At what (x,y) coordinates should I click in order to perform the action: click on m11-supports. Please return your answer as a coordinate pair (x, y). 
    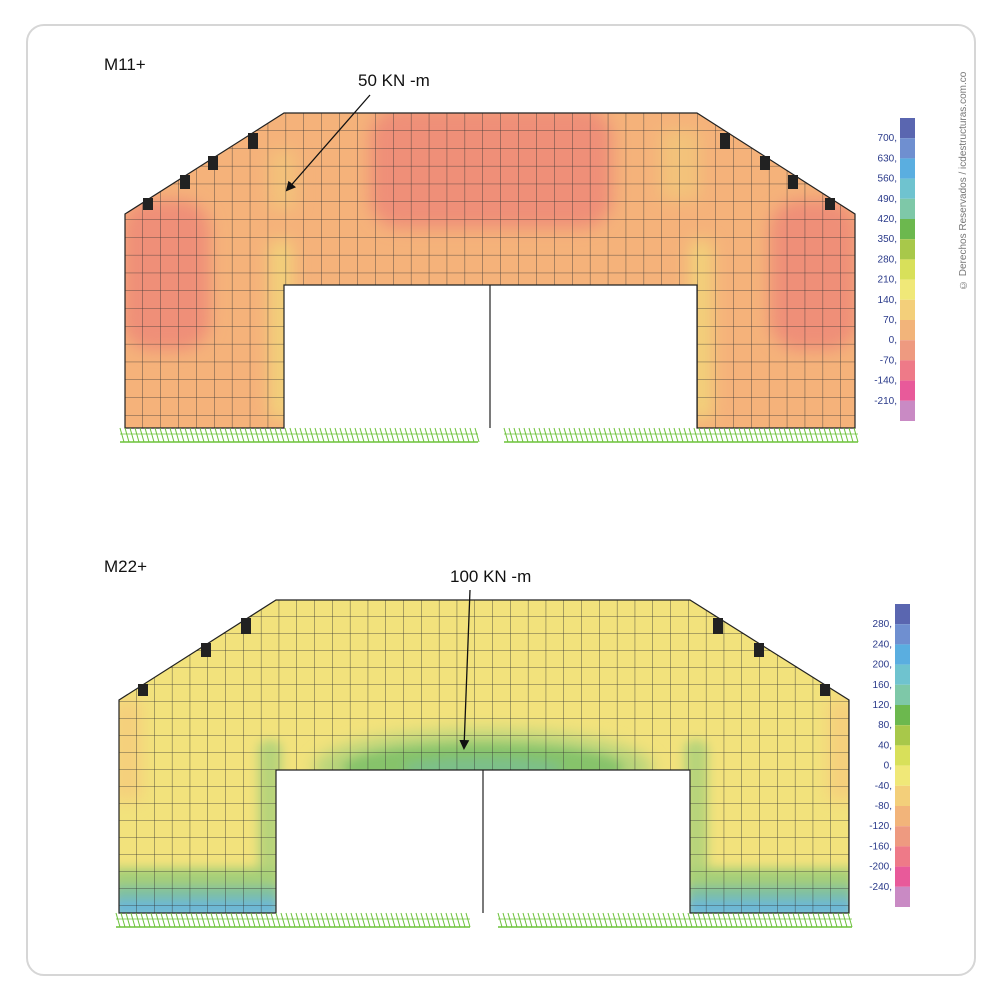
    Looking at the image, I should click on (489, 435).